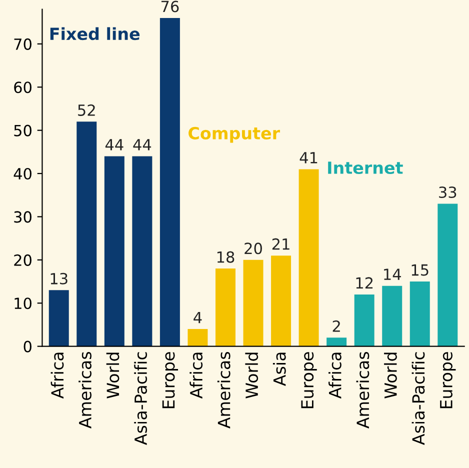 This screenshot has height=468, width=469. What do you see at coordinates (23, 174) in the screenshot?
I see `y-tick-label: 40` at bounding box center [23, 174].